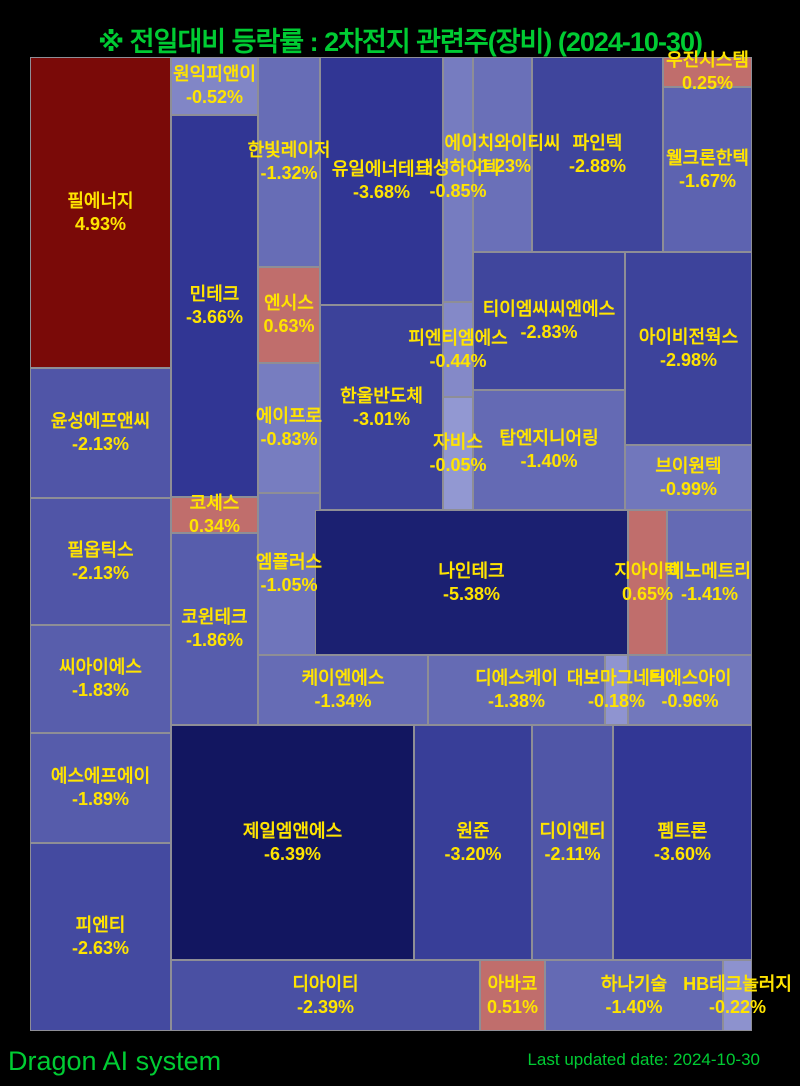  I want to click on last-updated-label: Last updated date: 2024-10-30, so click(643, 1059).